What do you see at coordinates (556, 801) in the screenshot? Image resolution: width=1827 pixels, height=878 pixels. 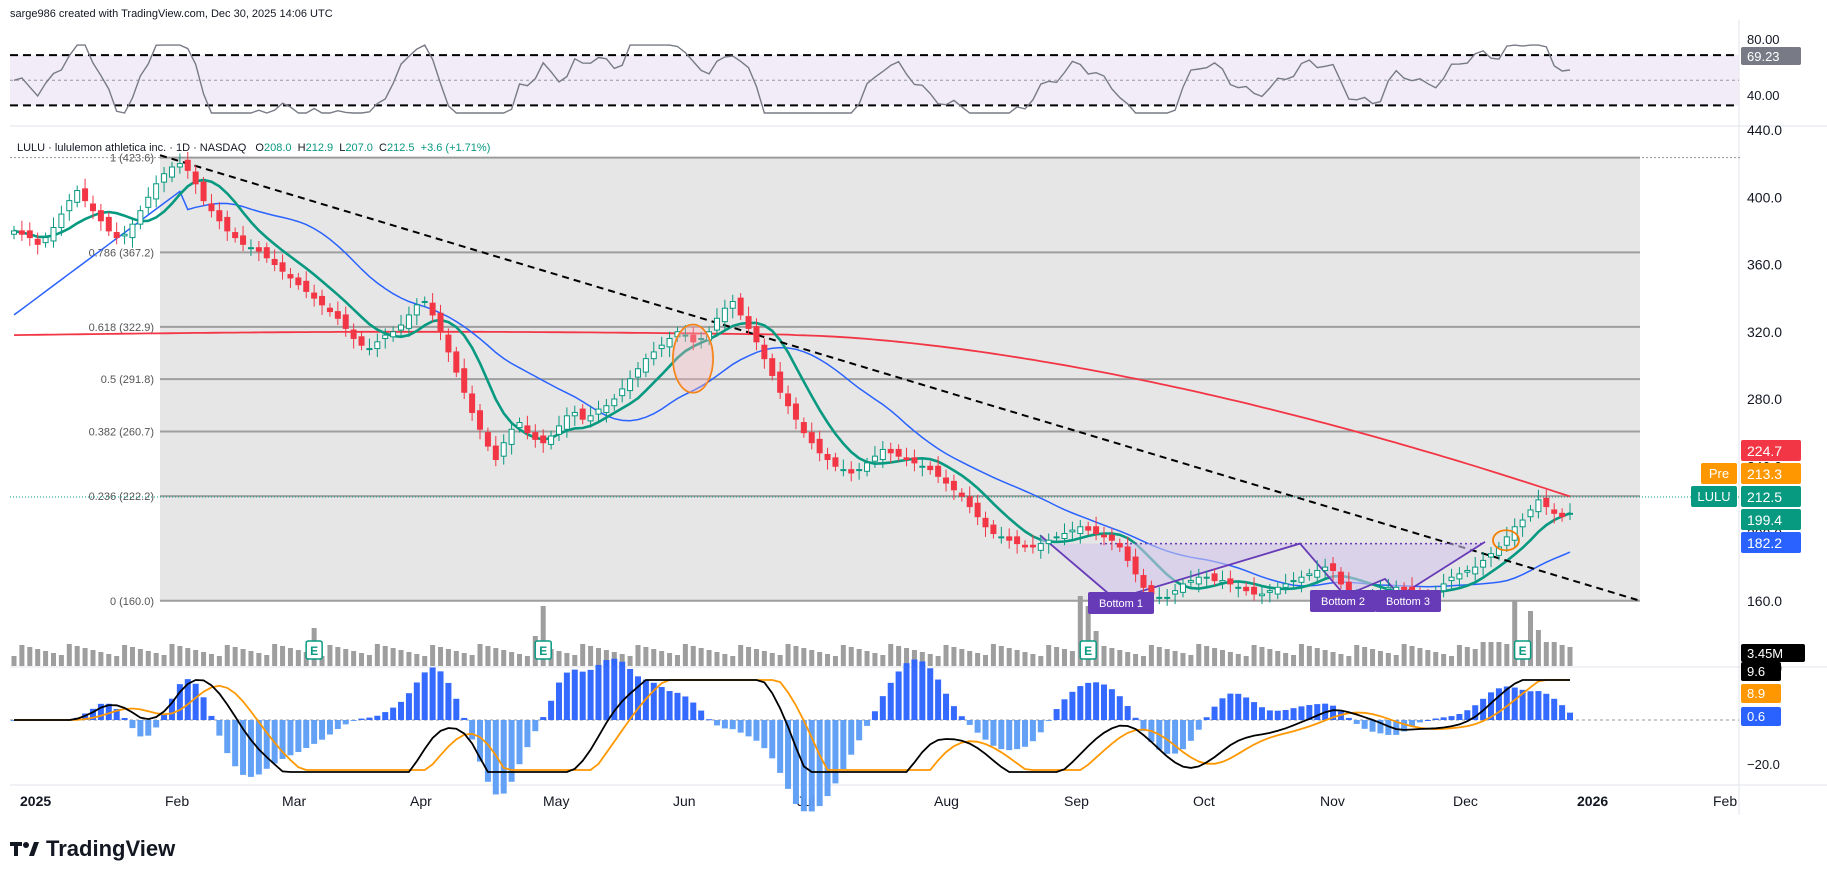 I see `time-tick-label: May` at bounding box center [556, 801].